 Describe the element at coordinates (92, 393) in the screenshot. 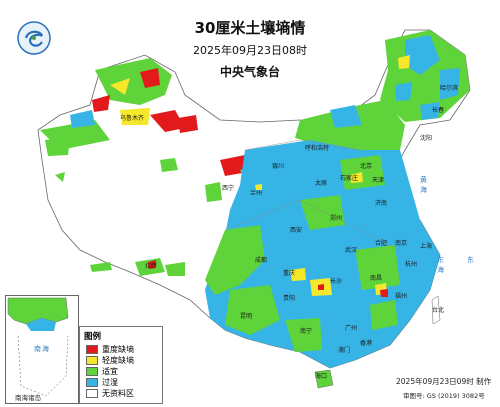

I see `legend-swatch-nodata` at that location.